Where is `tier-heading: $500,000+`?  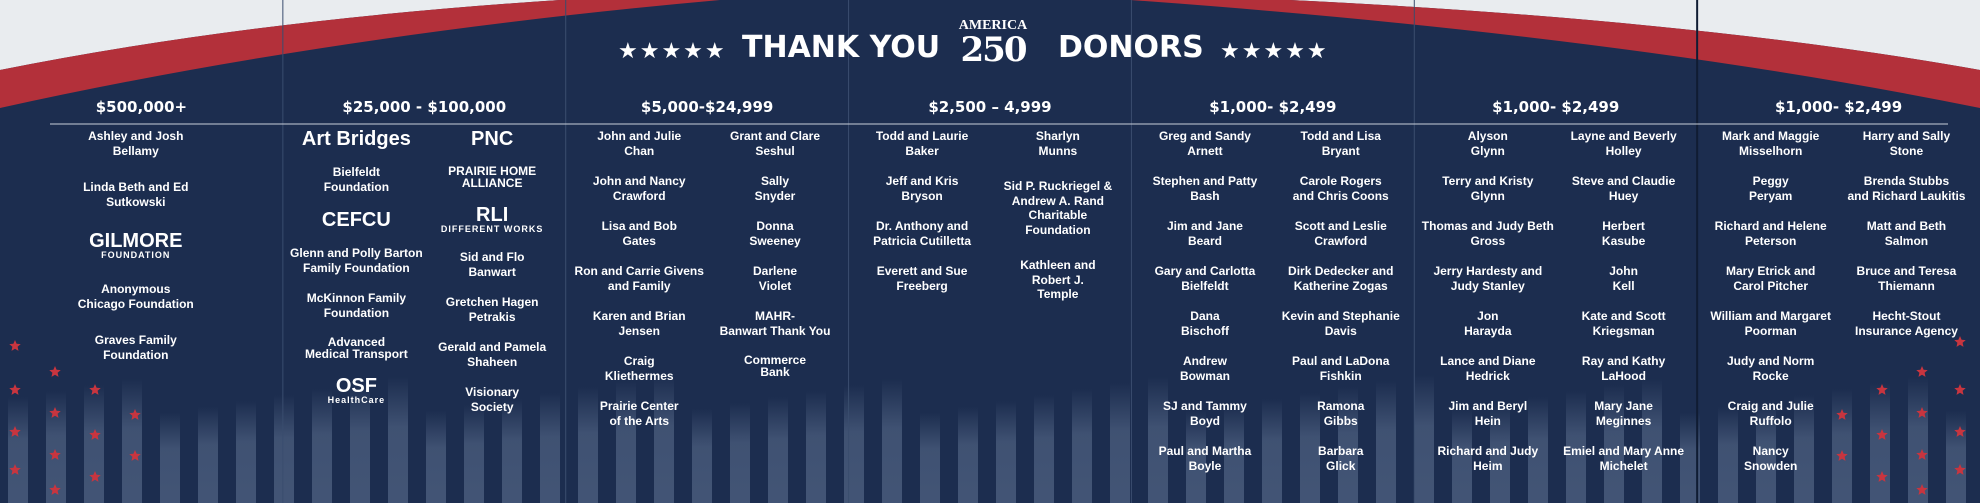
tier-heading: $500,000+ is located at coordinates (141, 107).